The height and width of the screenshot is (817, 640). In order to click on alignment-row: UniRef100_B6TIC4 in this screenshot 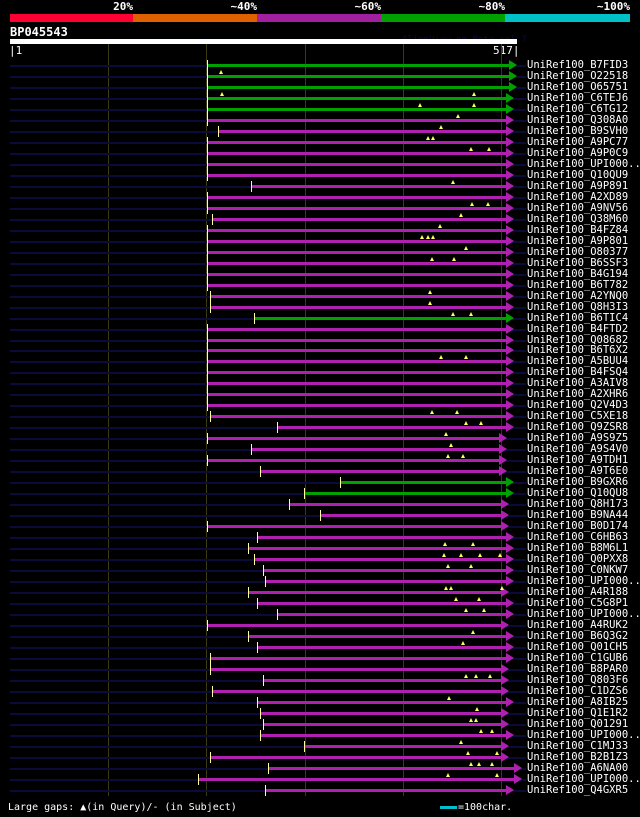, I will do `click(320, 317)`.